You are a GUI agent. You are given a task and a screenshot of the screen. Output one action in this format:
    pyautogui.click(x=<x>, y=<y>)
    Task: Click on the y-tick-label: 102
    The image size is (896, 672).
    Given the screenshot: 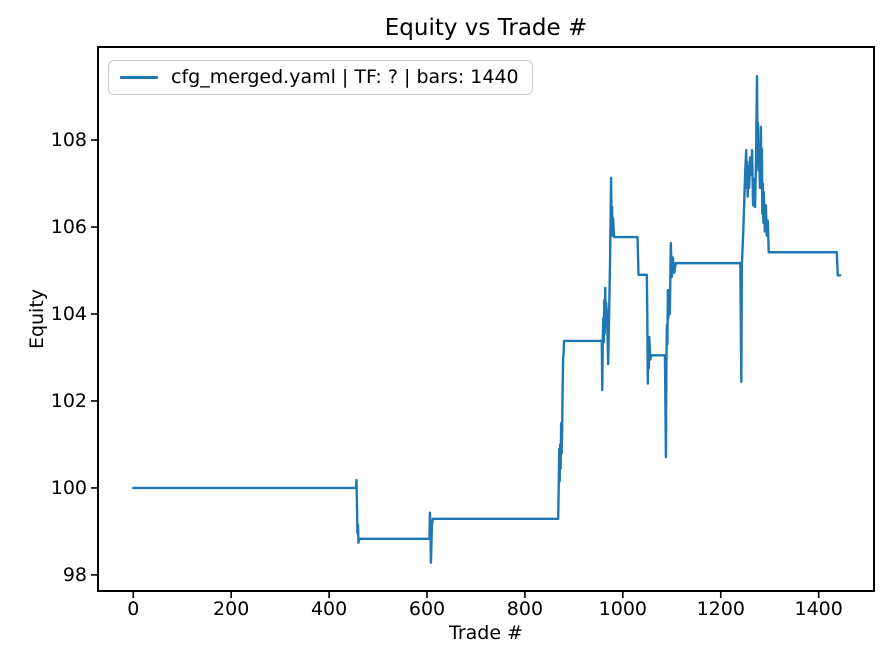 What is the action you would take?
    pyautogui.click(x=68, y=400)
    